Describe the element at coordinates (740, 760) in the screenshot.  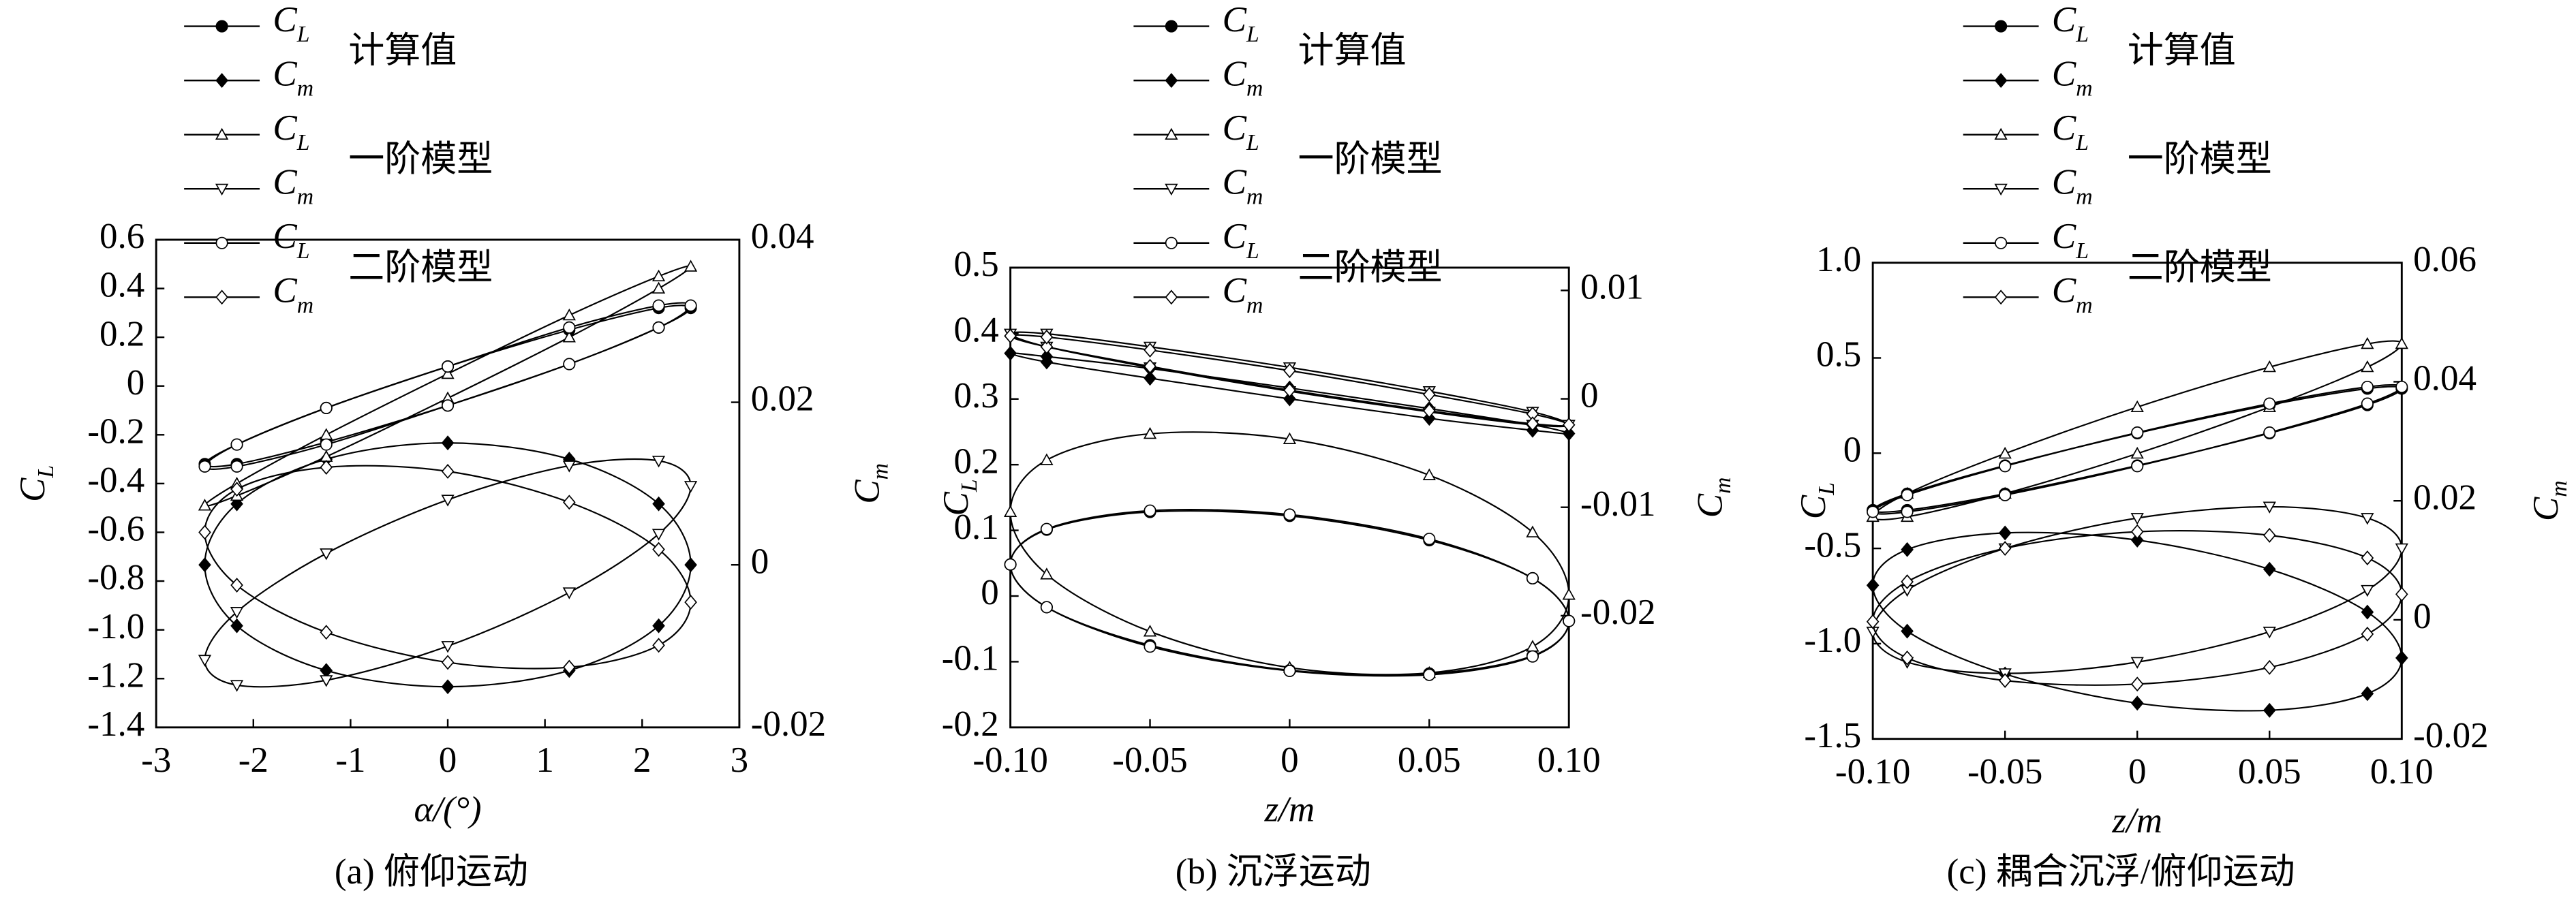
I see `x-tick-label: 3` at that location.